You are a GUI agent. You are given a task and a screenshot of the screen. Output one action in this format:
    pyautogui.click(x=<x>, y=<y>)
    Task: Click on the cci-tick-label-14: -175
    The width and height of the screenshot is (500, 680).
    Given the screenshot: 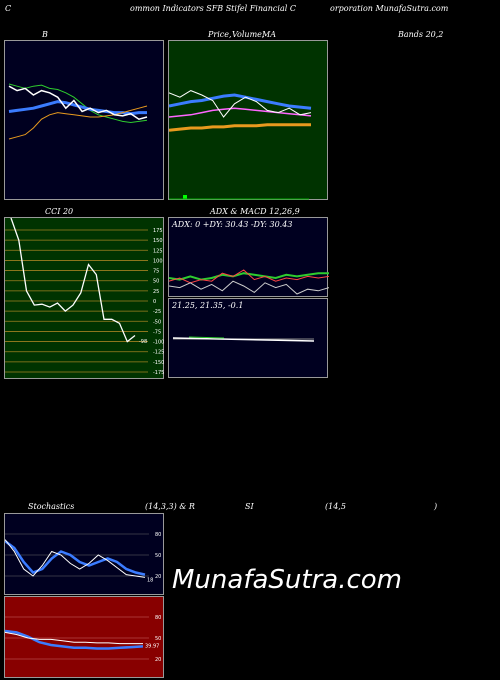 What is the action you would take?
    pyautogui.click(x=158, y=373)
    